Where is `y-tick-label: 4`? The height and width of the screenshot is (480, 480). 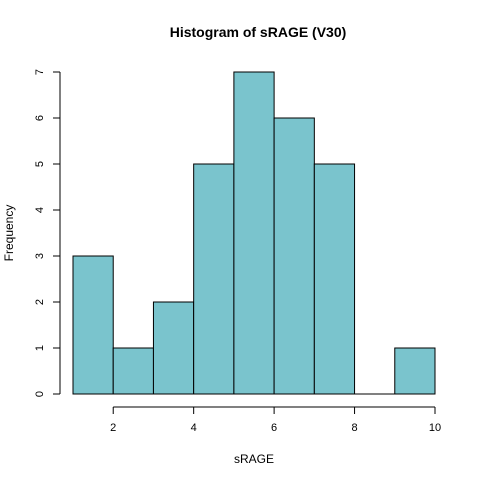 y-tick-label: 4 is located at coordinates (40, 210).